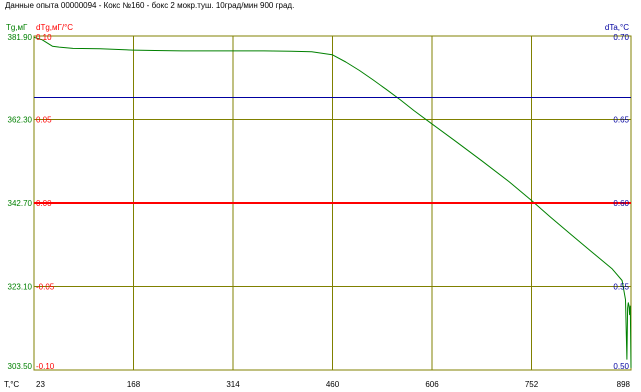 The width and height of the screenshot is (641, 392). I want to click on y-dtg-tick-label: 0.05, so click(44, 120).